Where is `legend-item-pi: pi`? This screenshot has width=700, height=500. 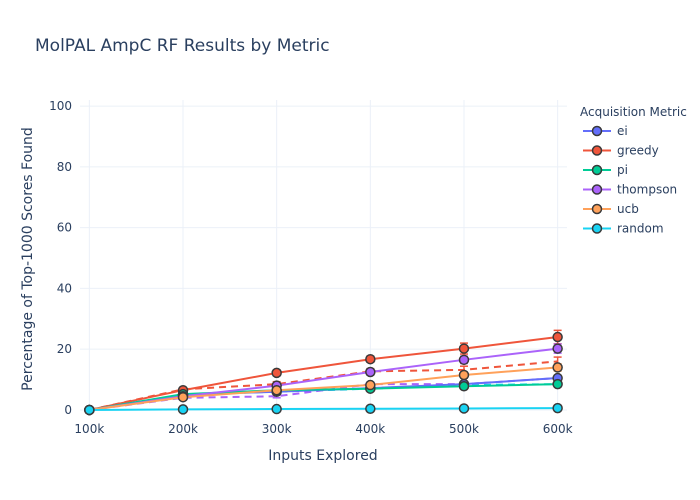
legend-item-pi: pi is located at coordinates (605, 170).